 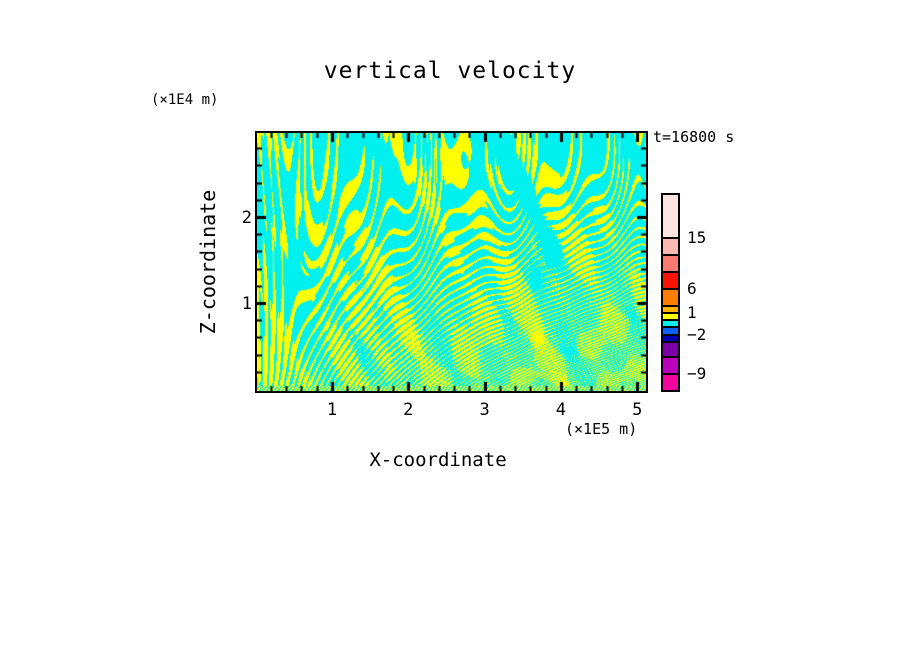 I want to click on x-axis-label: X-coordinate, so click(x=438, y=460).